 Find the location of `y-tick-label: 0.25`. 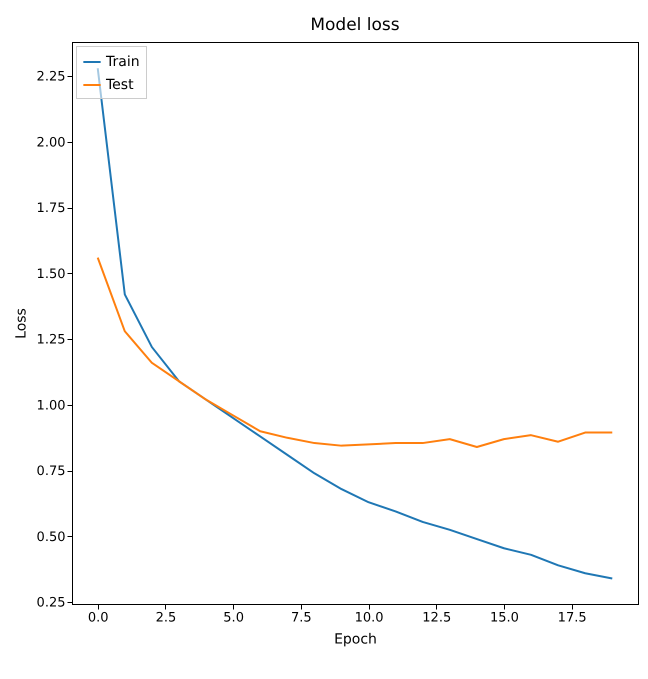

y-tick-label: 0.25 is located at coordinates (51, 603).